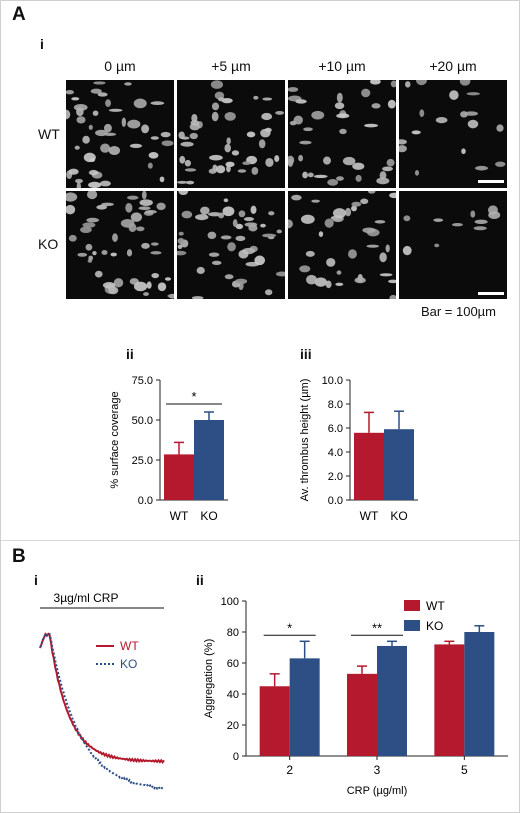  Describe the element at coordinates (142, 381) in the screenshot. I see `y-tick-label: 75.0` at that location.